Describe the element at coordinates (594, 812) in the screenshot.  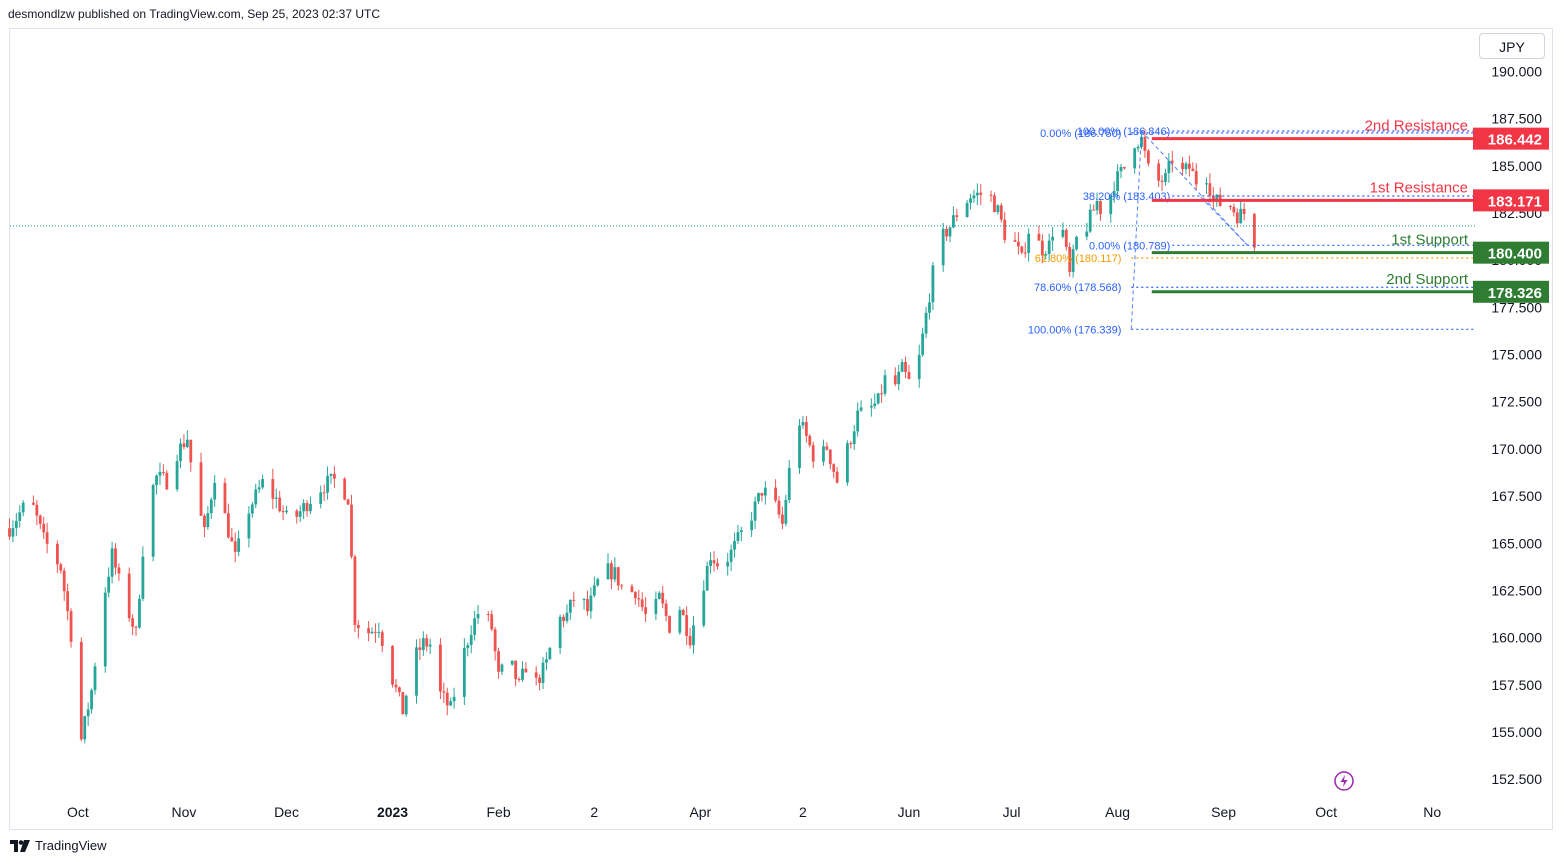
I see `x-tick-label: 2` at that location.